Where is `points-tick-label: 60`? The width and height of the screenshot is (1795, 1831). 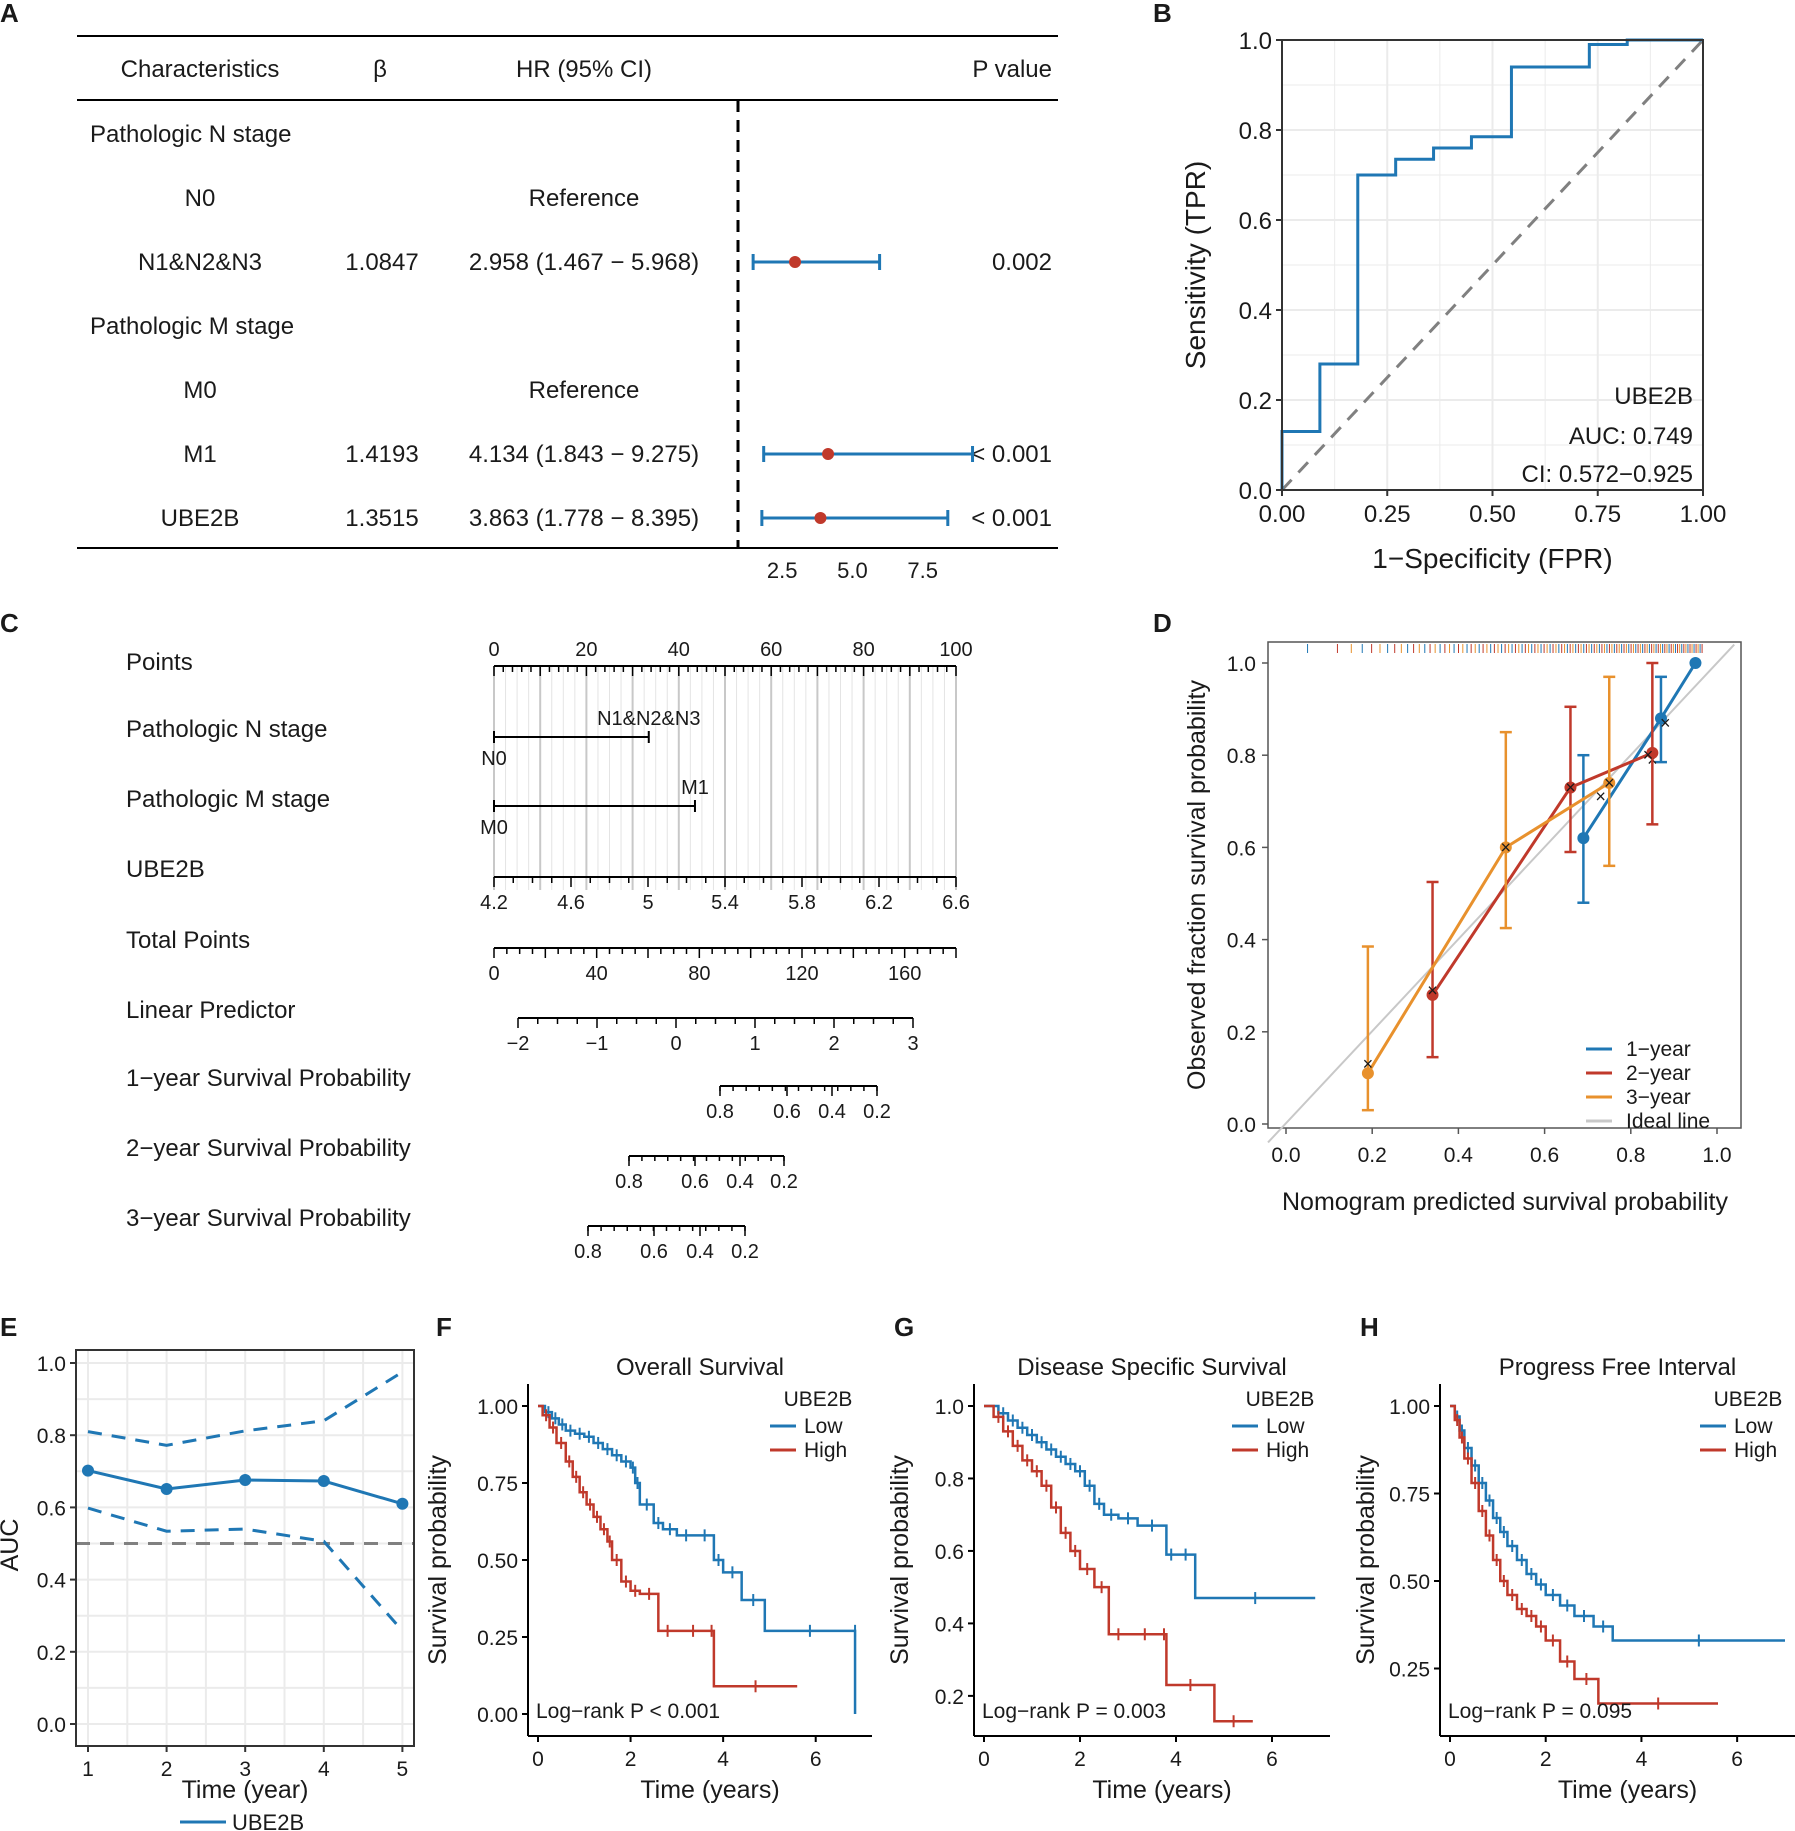 points-tick-label: 60 is located at coordinates (771, 650).